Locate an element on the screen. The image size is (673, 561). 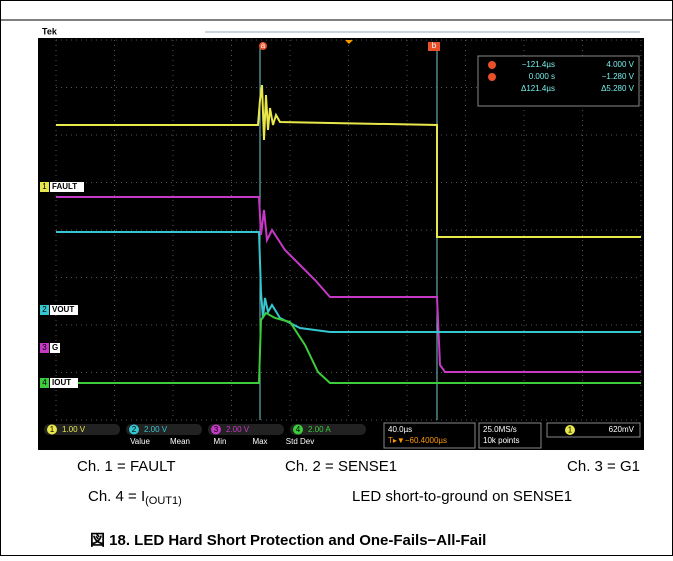
measure-header: Mean is located at coordinates (180, 441).